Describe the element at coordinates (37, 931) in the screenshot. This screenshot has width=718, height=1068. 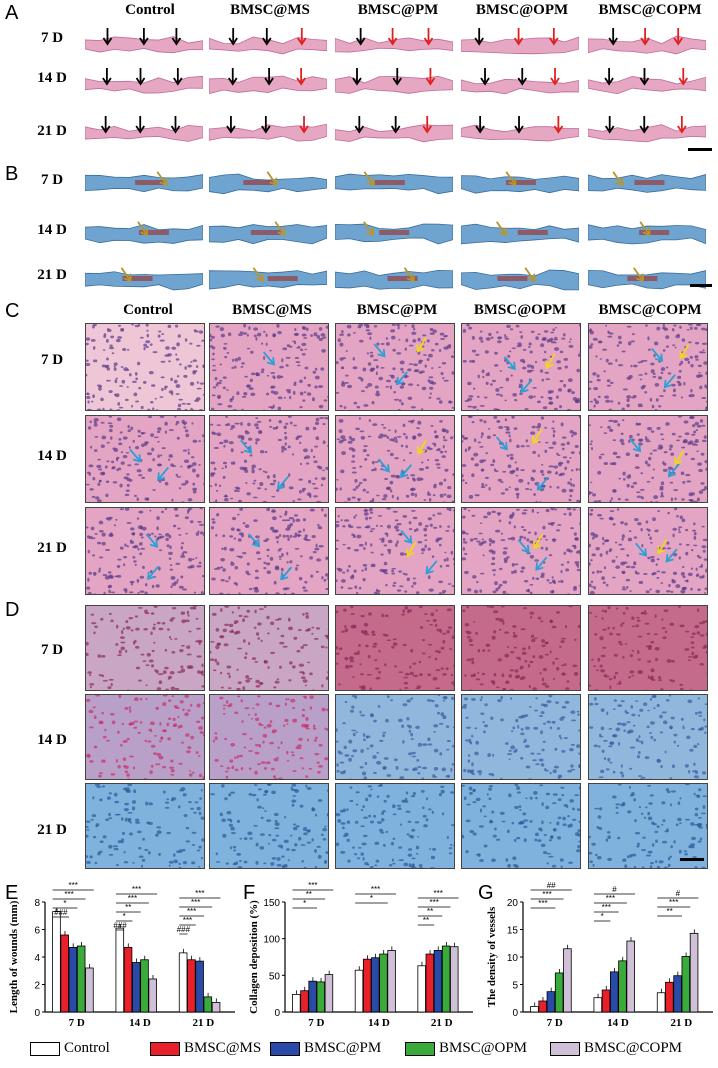
I see `y-tick-label: 6` at that location.